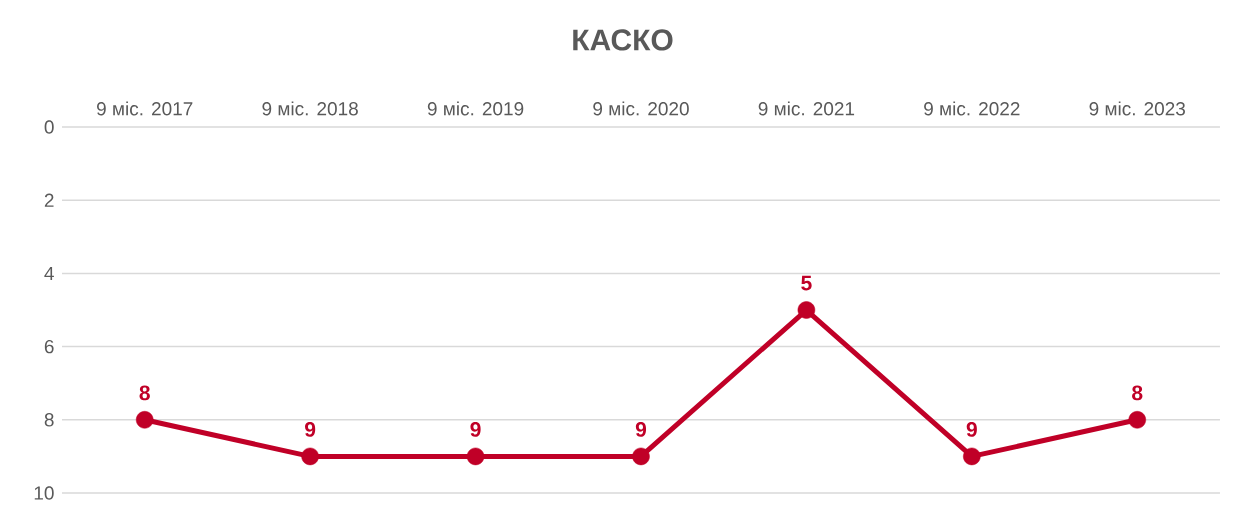 The height and width of the screenshot is (520, 1245). What do you see at coordinates (310, 108) in the screenshot?
I see `x-tick-label: 9 міс. 2018` at bounding box center [310, 108].